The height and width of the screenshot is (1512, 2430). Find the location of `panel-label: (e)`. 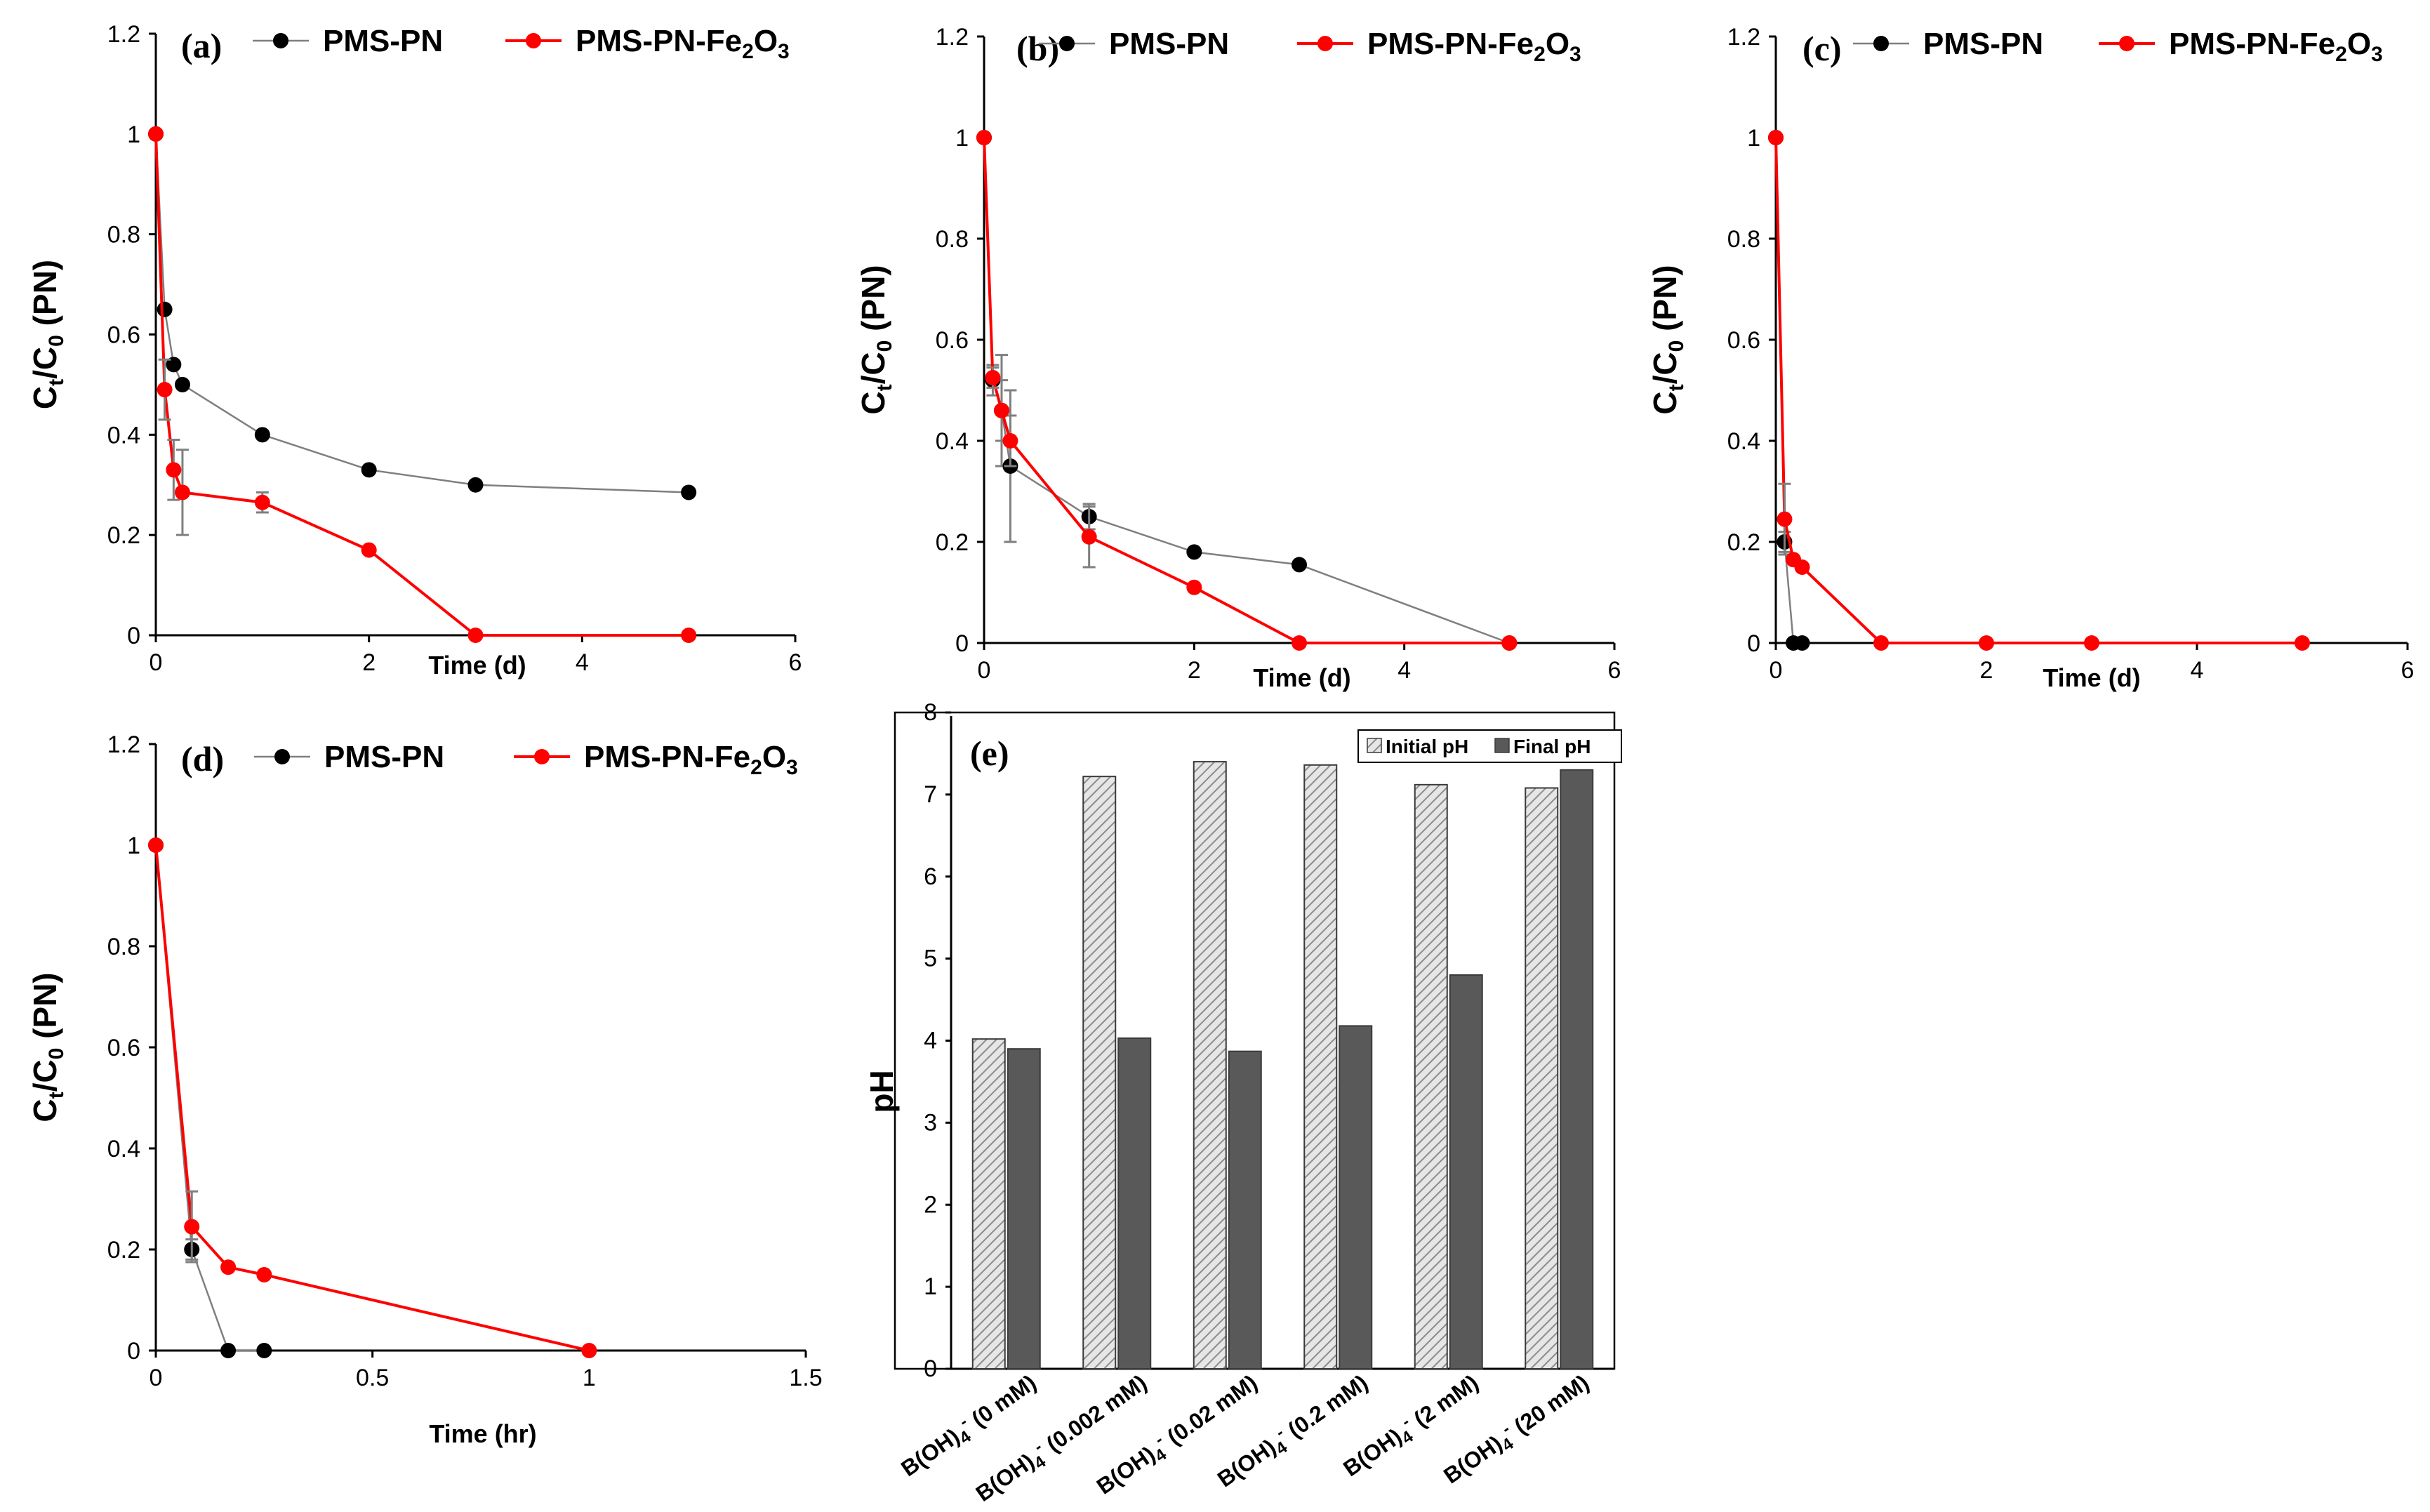

panel-label: (e) is located at coordinates (989, 753).